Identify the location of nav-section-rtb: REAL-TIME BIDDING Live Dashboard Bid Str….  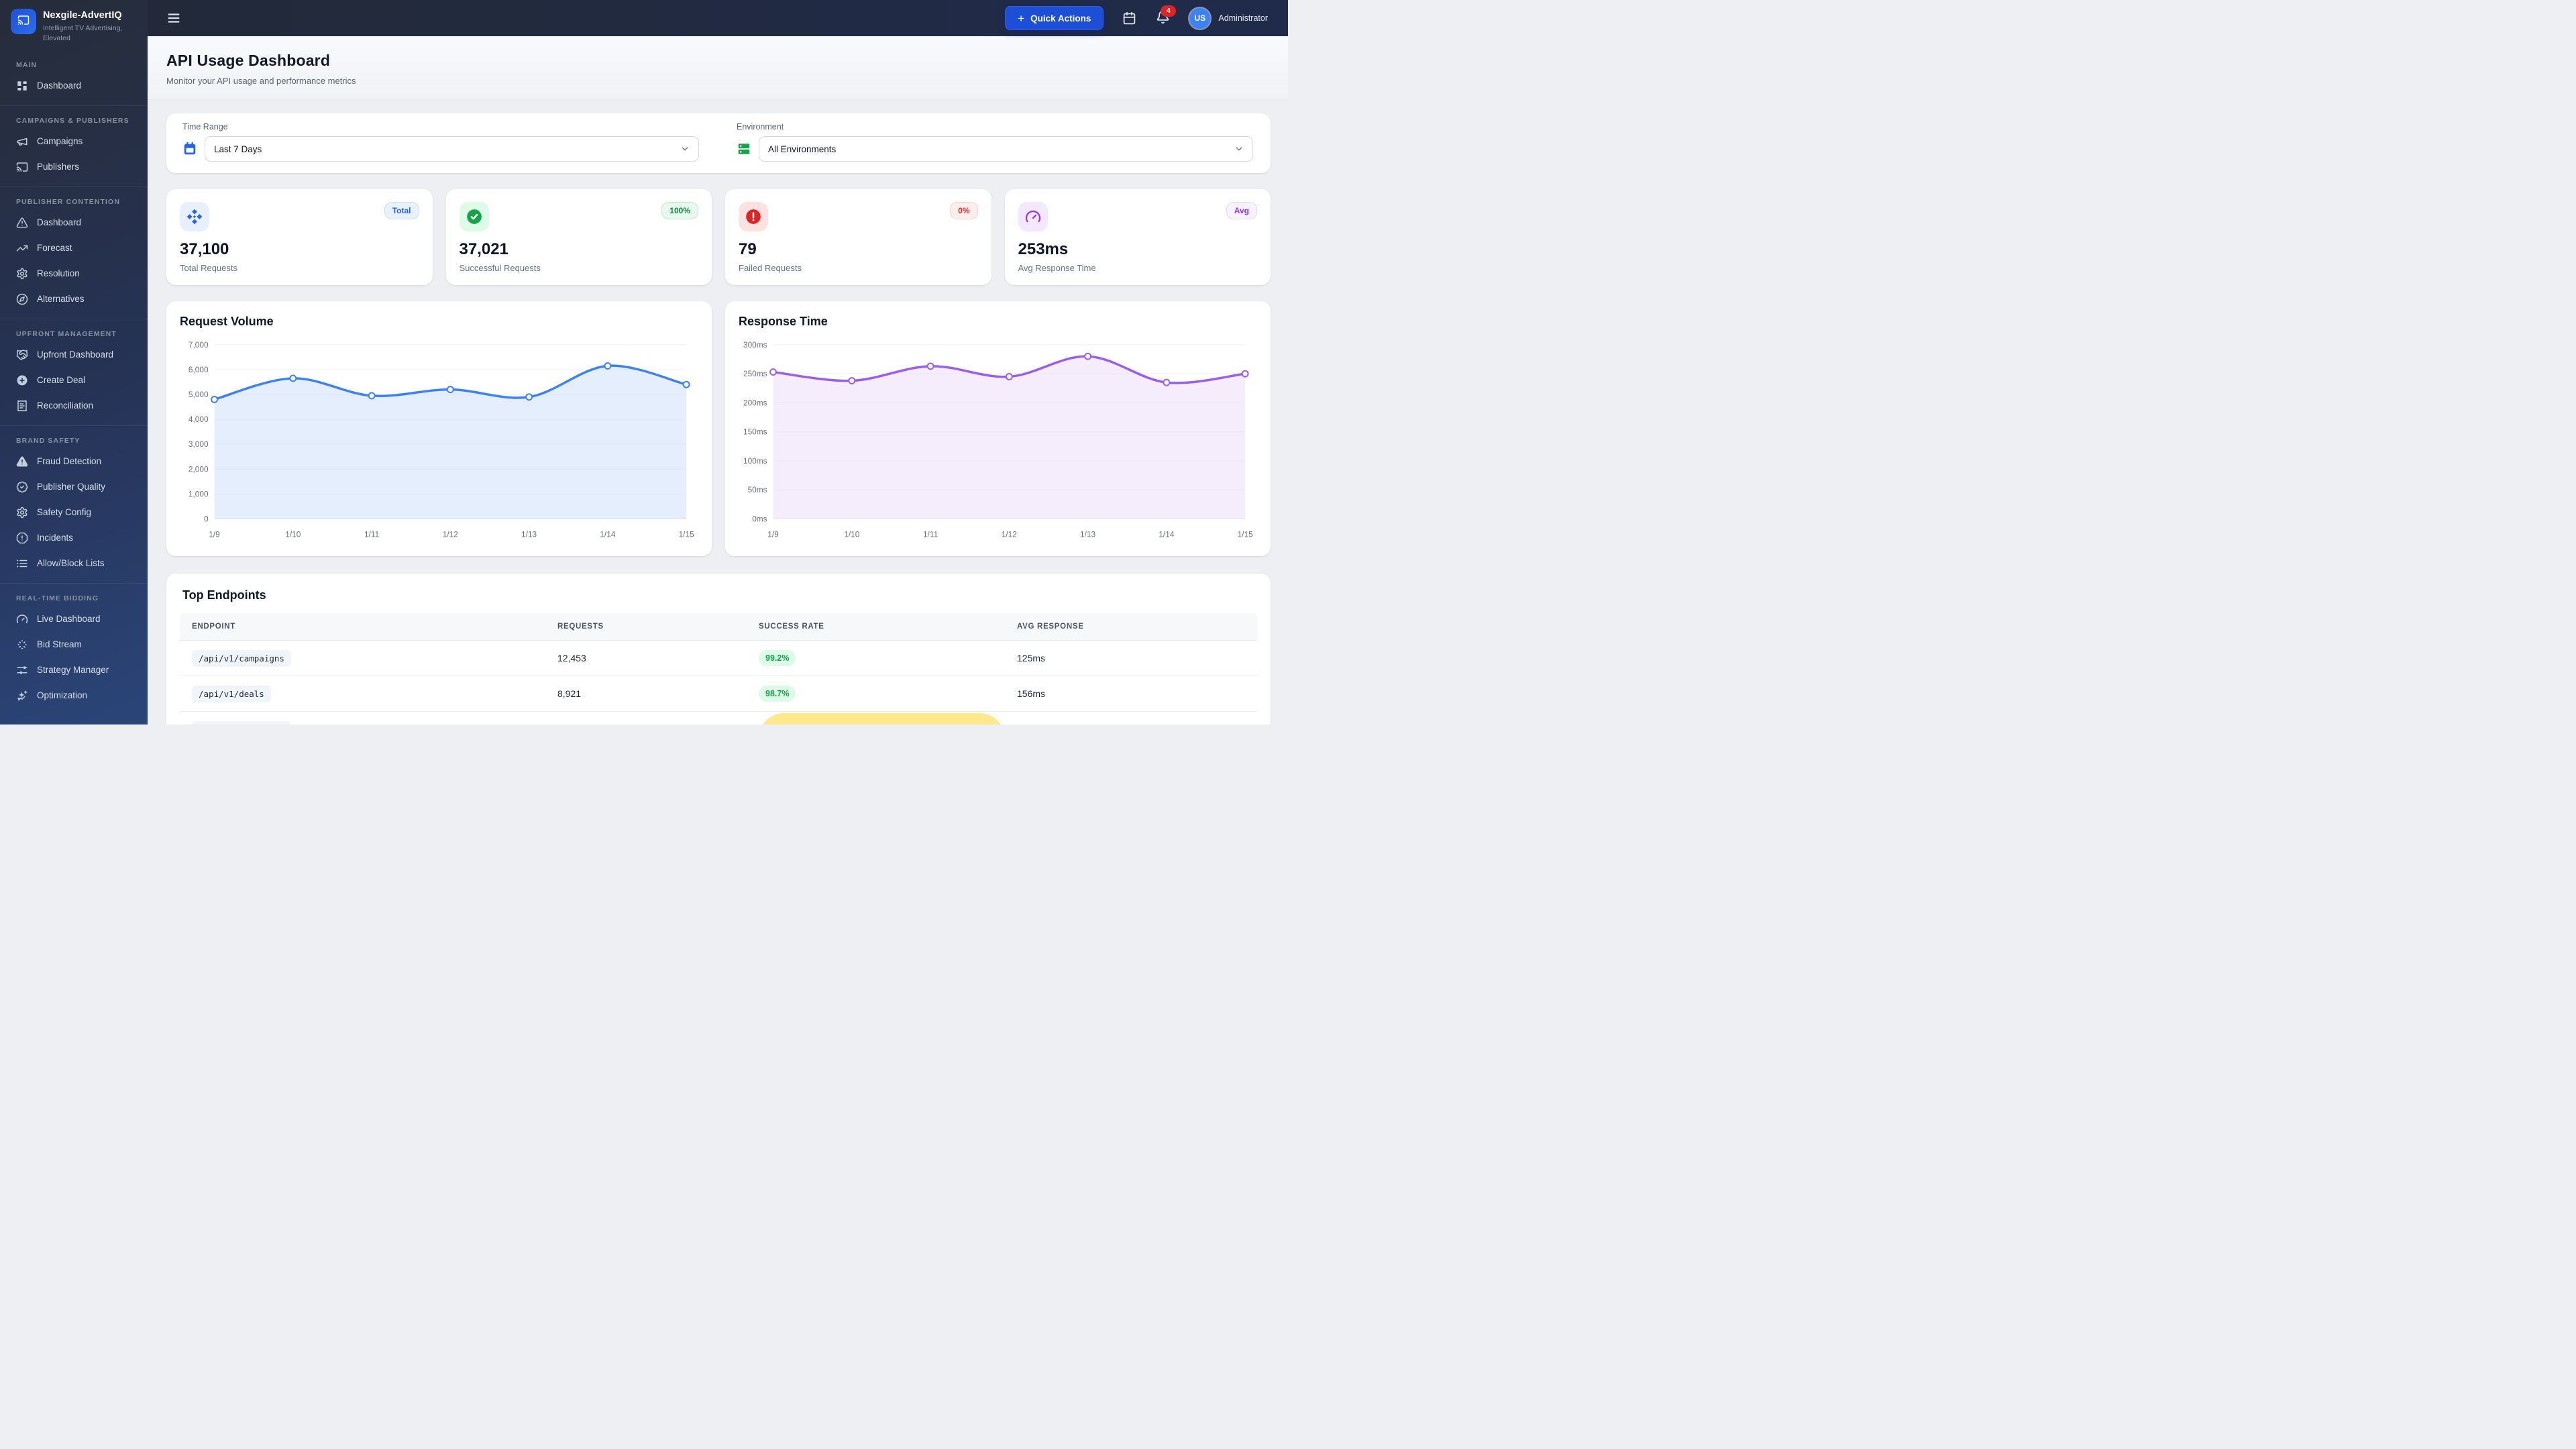
(74, 648).